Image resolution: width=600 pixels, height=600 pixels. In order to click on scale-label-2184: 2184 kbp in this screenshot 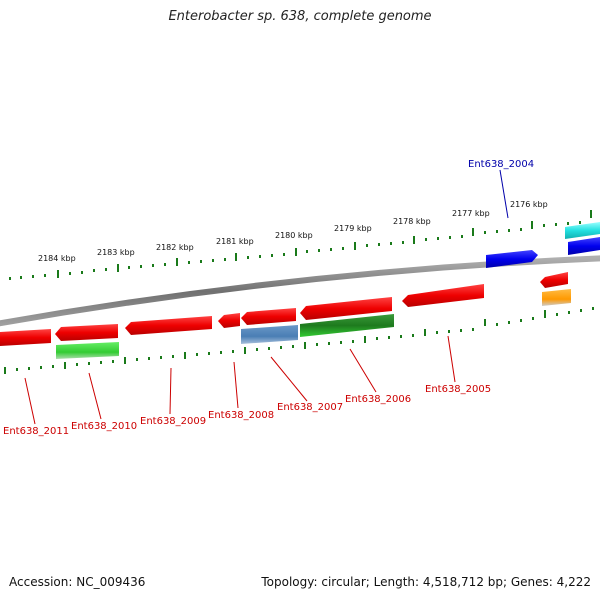, I will do `click(57, 258)`.